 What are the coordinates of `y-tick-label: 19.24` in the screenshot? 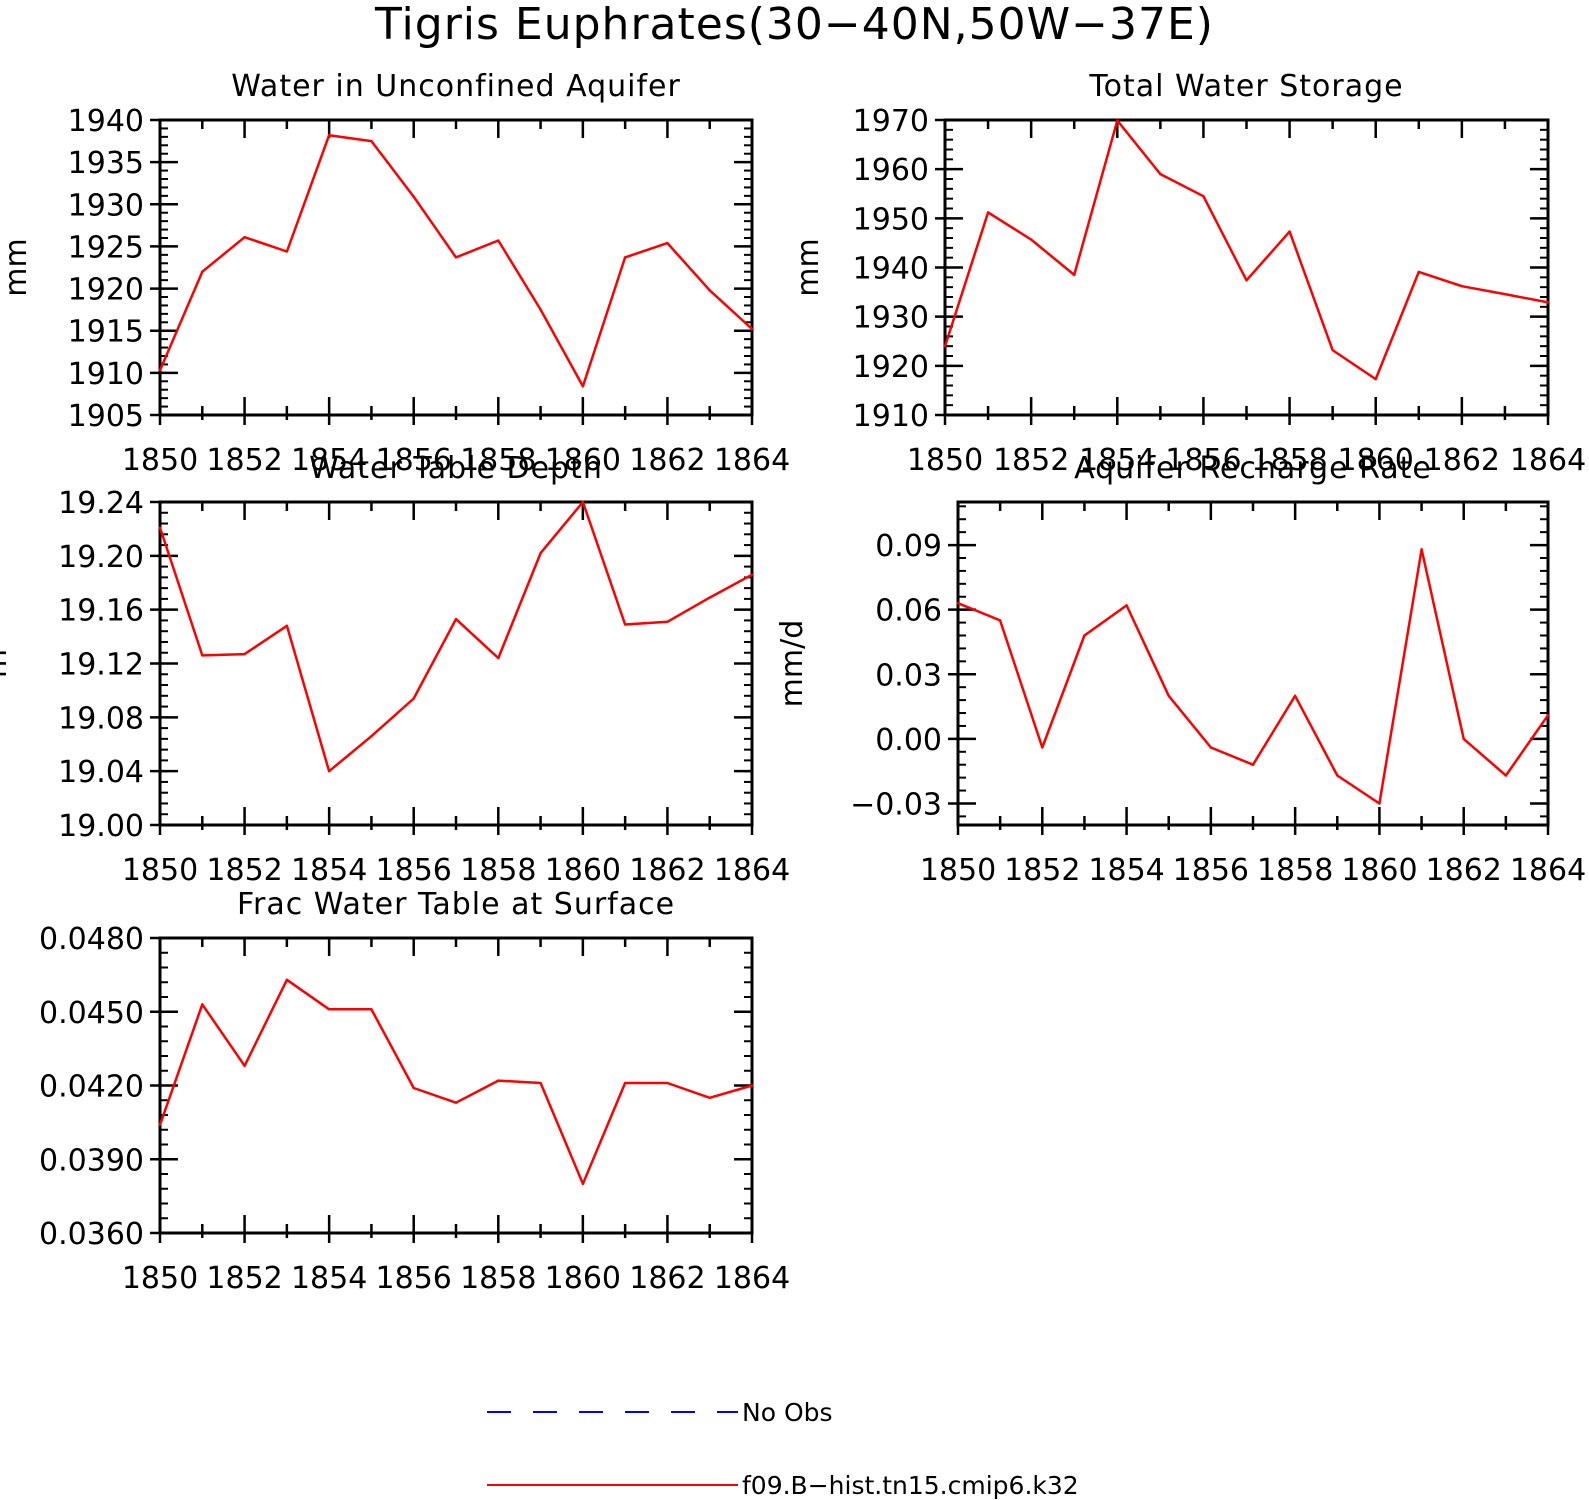 It's located at (101, 503).